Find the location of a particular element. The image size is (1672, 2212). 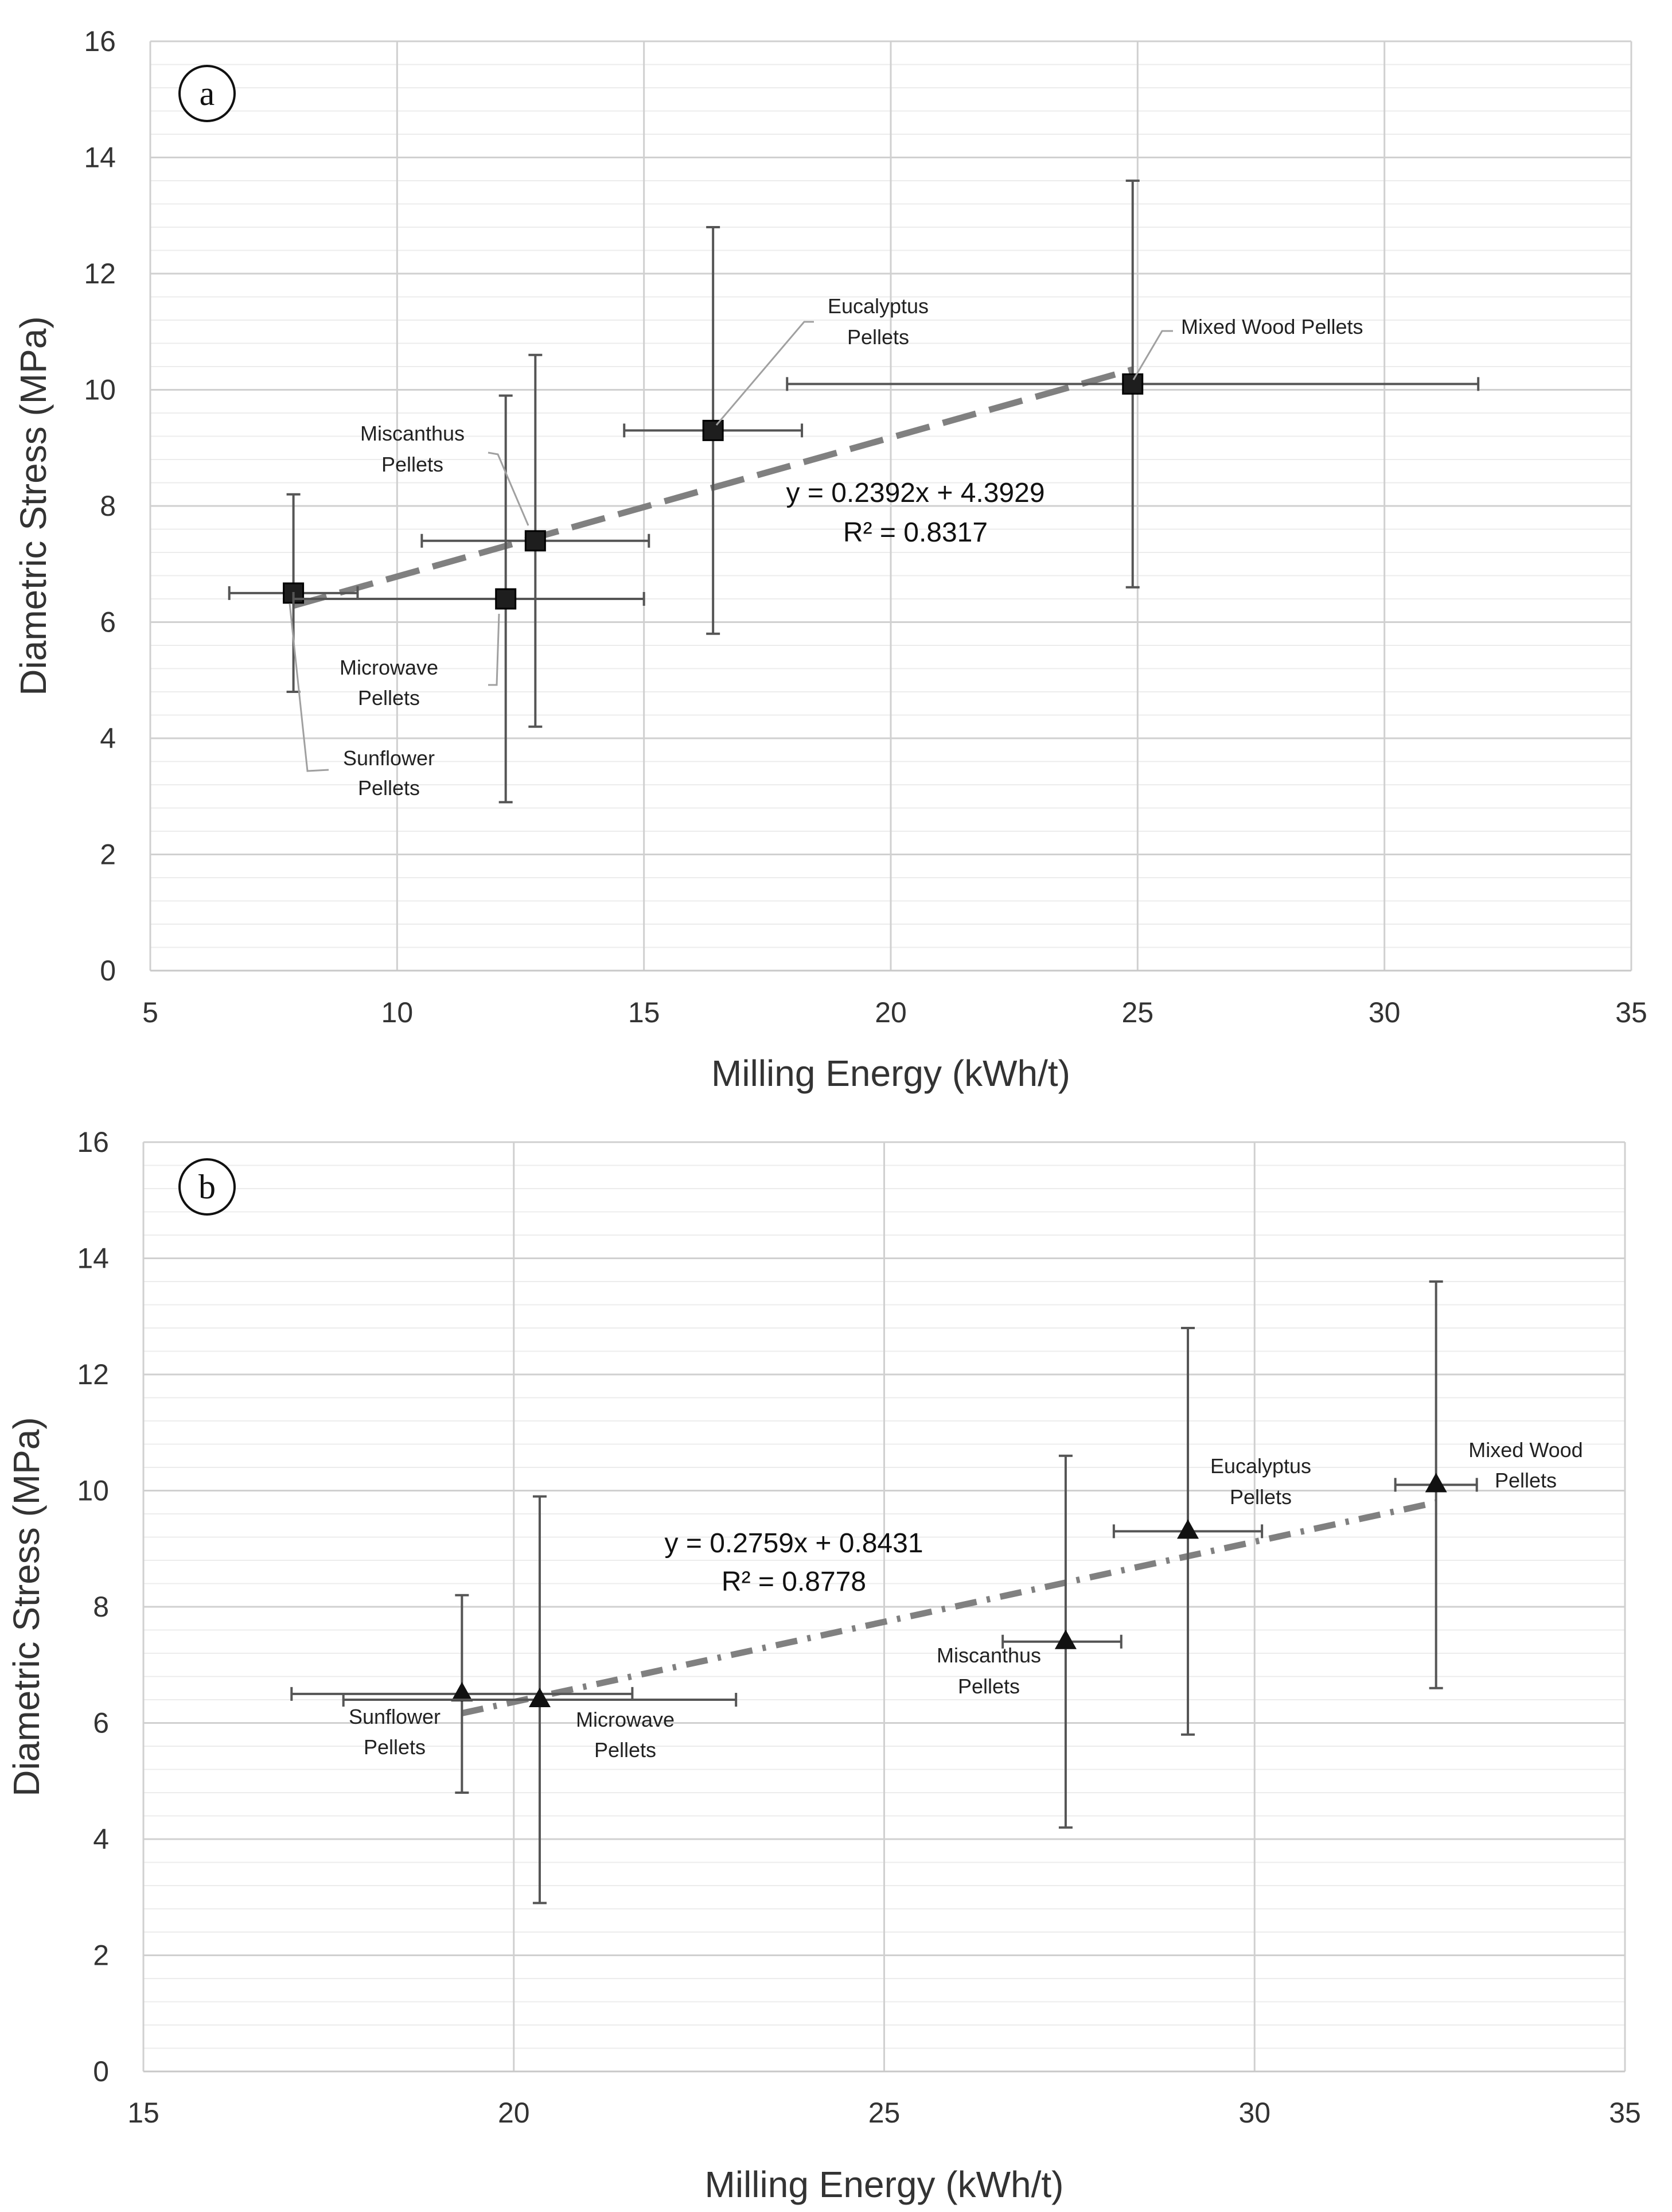

panel-letter: b is located at coordinates (207, 1187).